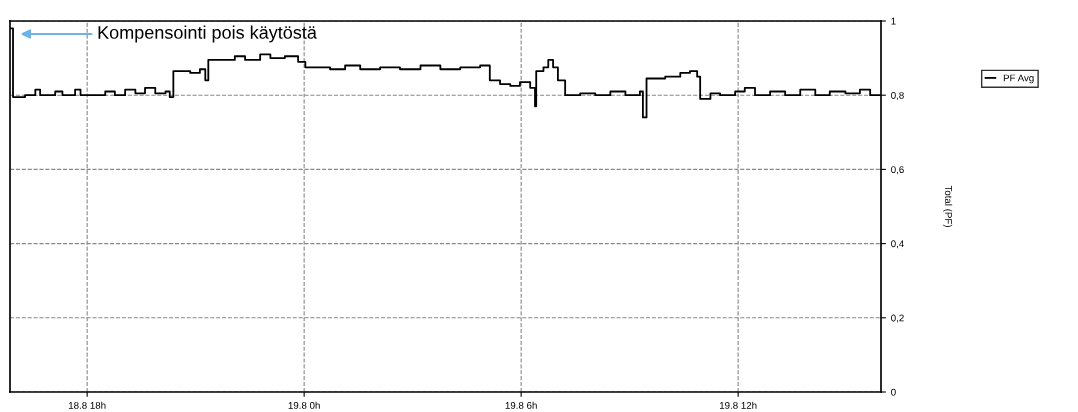 The height and width of the screenshot is (412, 1078). What do you see at coordinates (521, 405) in the screenshot?
I see `x-tick-label: 19.8 6h` at bounding box center [521, 405].